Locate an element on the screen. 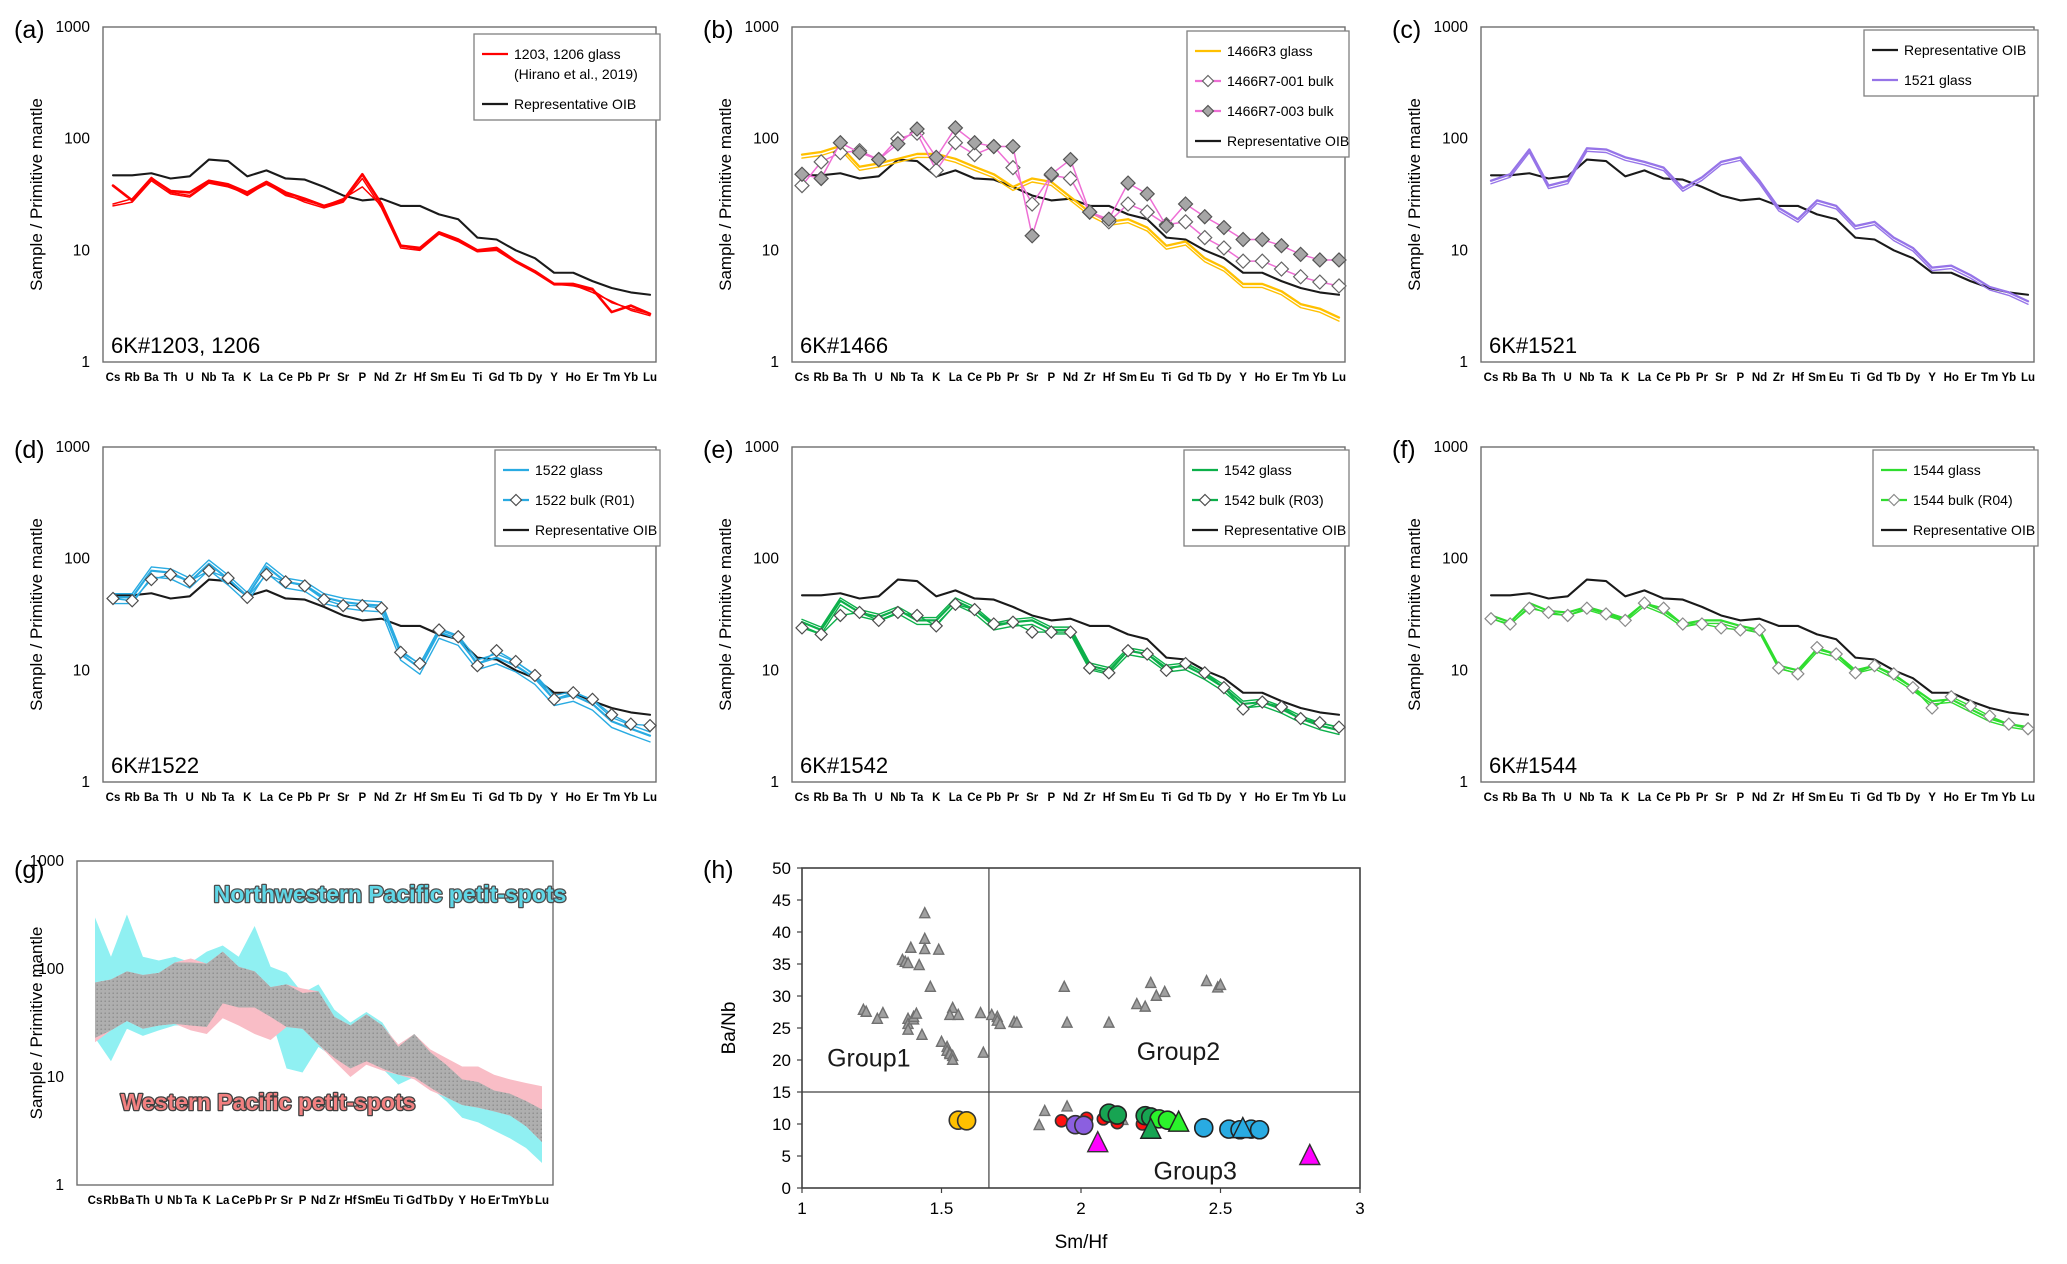  panel-annotation: 6K#1521 is located at coordinates (1533, 345).